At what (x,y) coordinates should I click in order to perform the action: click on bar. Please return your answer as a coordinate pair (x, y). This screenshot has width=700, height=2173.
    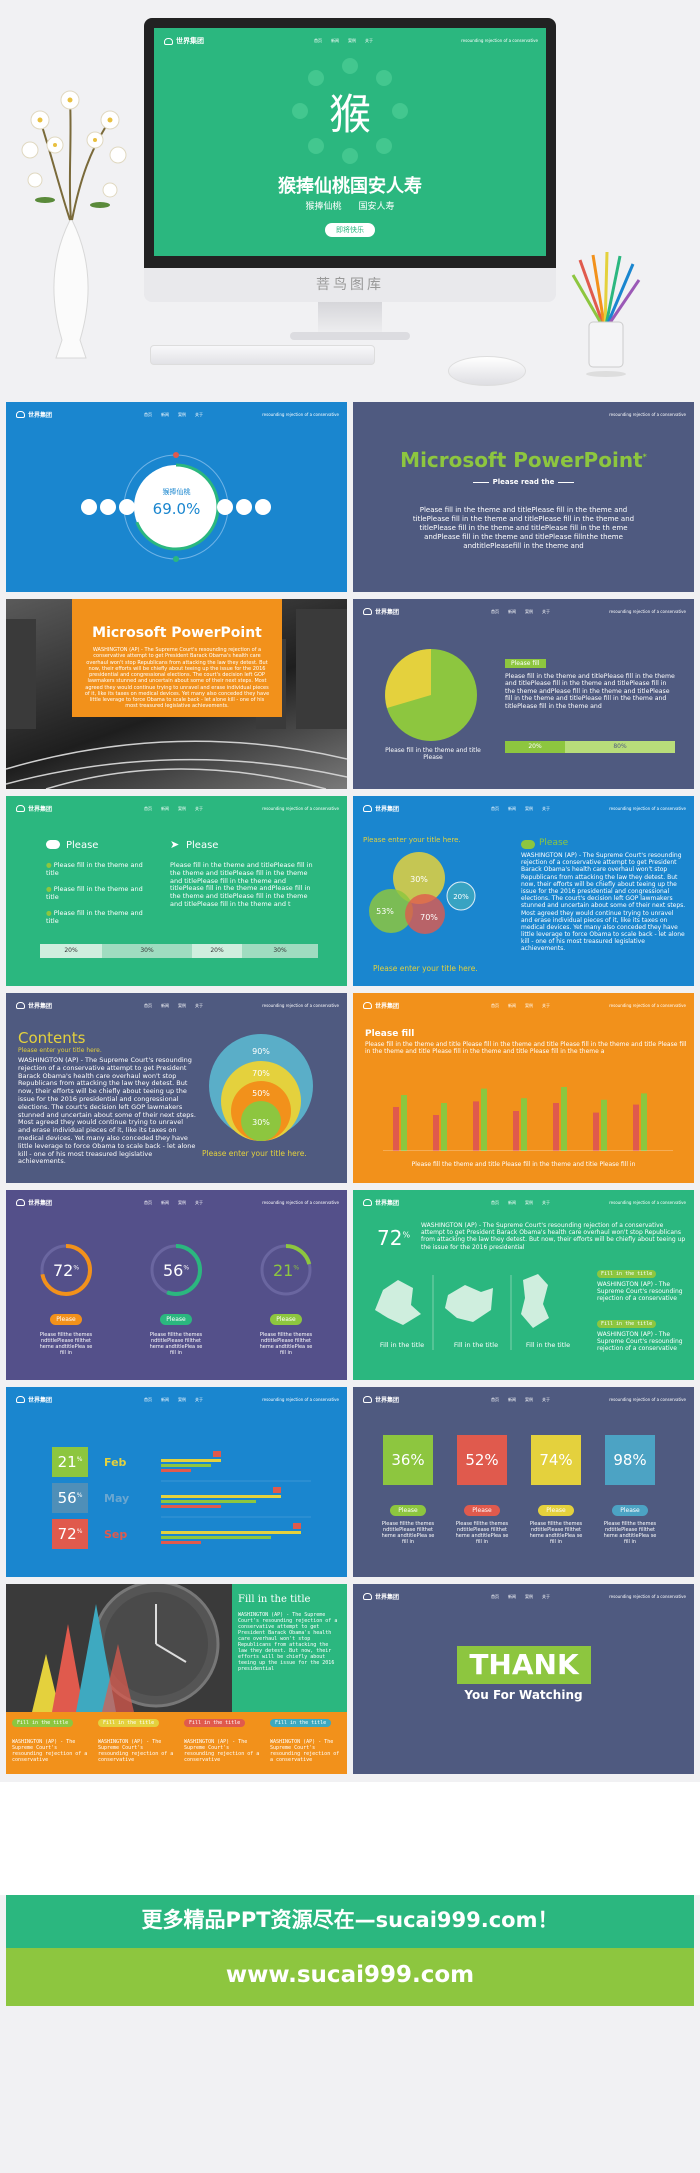
    Looking at the image, I should click on (564, 1119).